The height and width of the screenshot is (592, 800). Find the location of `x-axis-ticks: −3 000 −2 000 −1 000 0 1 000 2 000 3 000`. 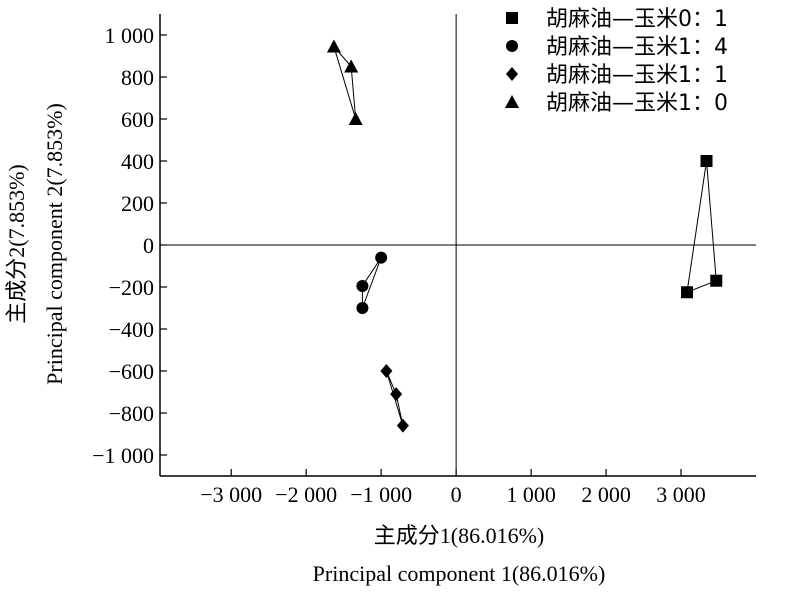

x-axis-ticks: −3 000 −2 000 −1 000 0 1 000 2 000 3 000 is located at coordinates (453, 488).